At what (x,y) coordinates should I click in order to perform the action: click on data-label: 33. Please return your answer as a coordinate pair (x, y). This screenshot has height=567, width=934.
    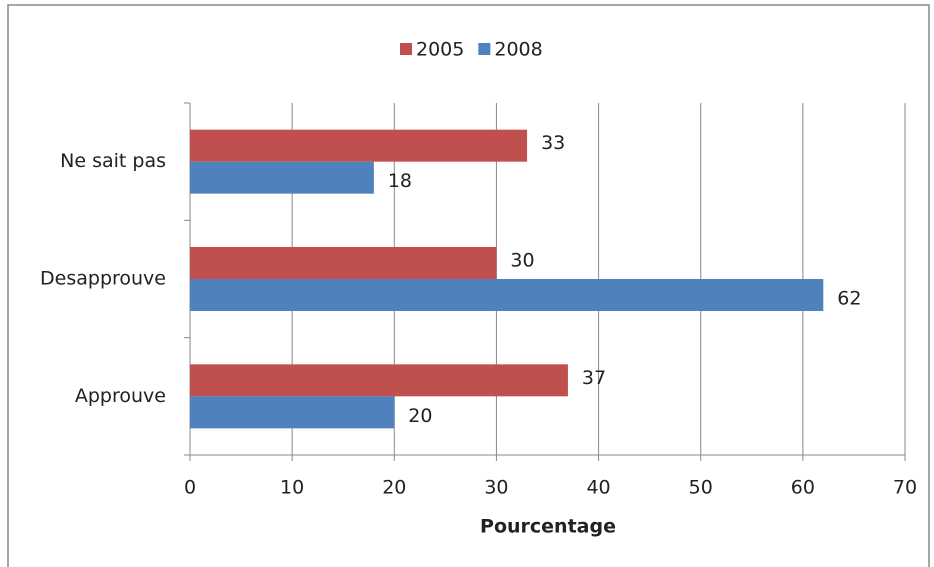
    Looking at the image, I should click on (553, 143).